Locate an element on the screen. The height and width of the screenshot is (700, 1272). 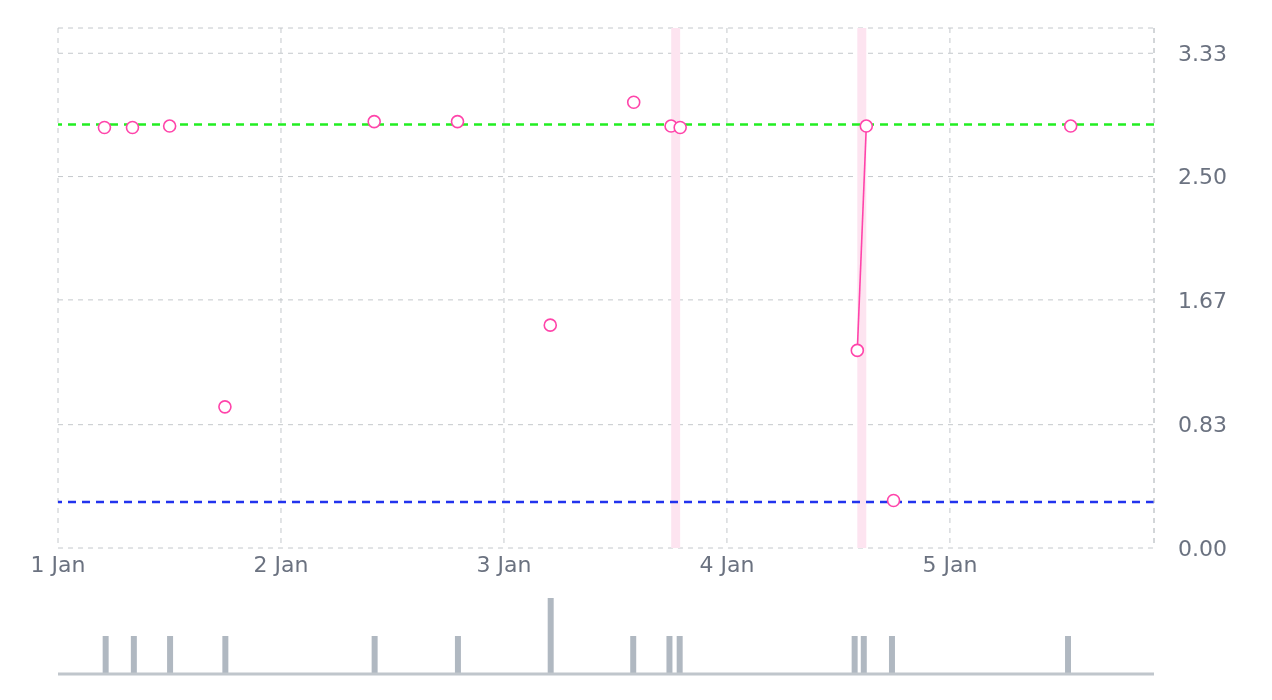
y-tick-label: 2.50 is located at coordinates (1202, 177).